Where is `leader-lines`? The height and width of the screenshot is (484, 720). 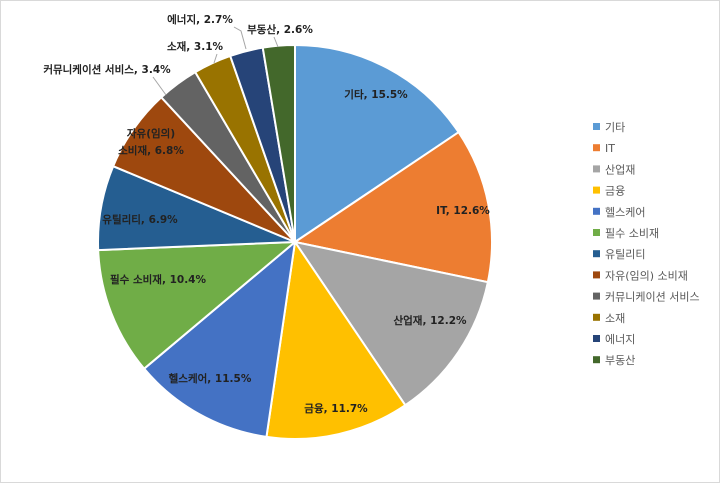
leader-lines is located at coordinates (215, 61).